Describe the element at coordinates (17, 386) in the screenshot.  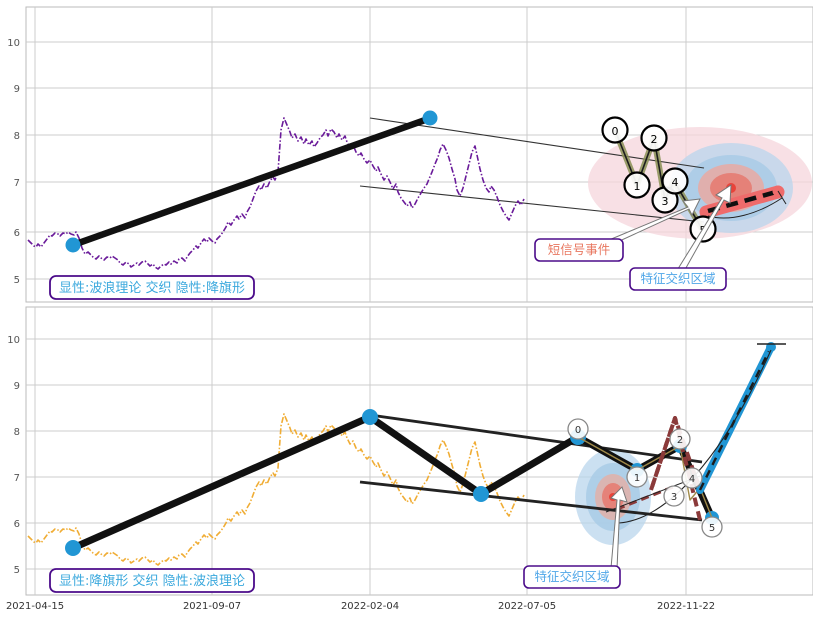
I see `y-tick-bottom-9: 9` at that location.